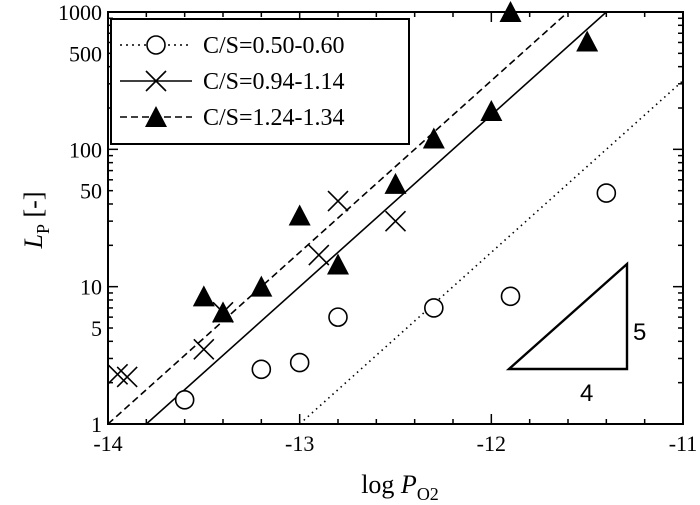  I want to click on y-tick-label: 100, so click(85, 149).